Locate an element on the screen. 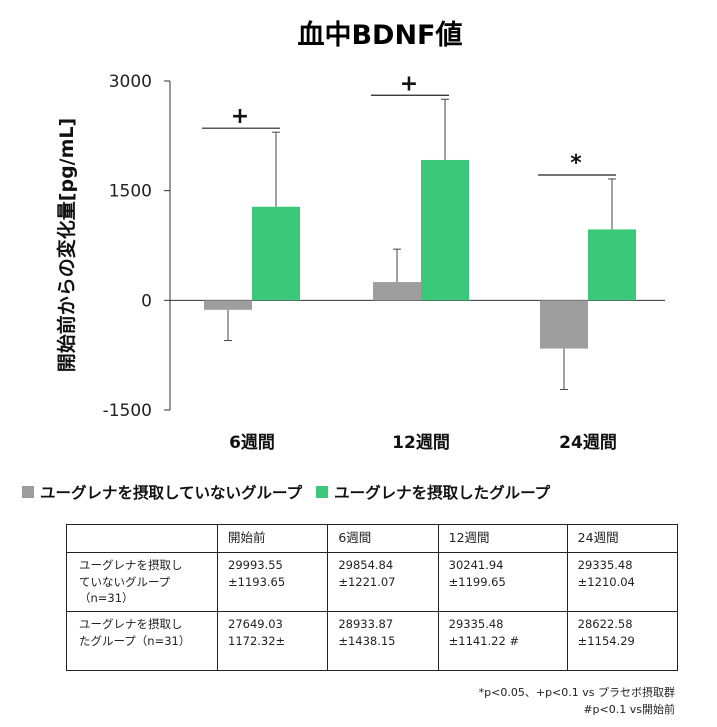 The width and height of the screenshot is (717, 727). table-cell: 27649.03 1172.32± is located at coordinates (272, 641).